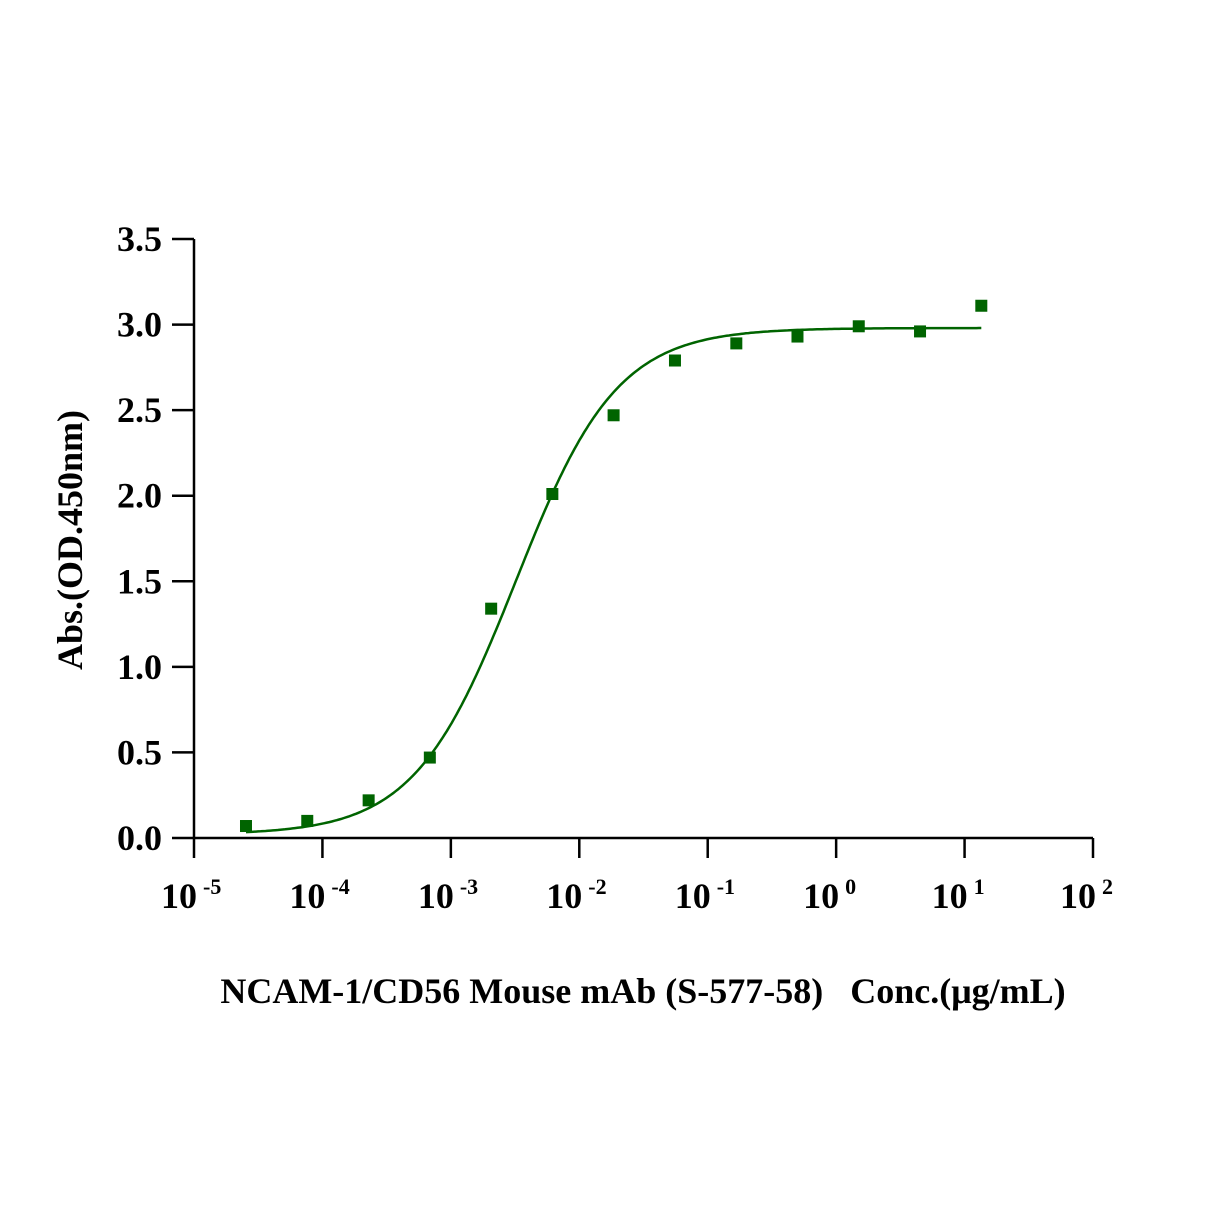 This screenshot has width=1219, height=1219. Describe the element at coordinates (1086, 895) in the screenshot. I see `x-tick-label: 10 2` at that location.